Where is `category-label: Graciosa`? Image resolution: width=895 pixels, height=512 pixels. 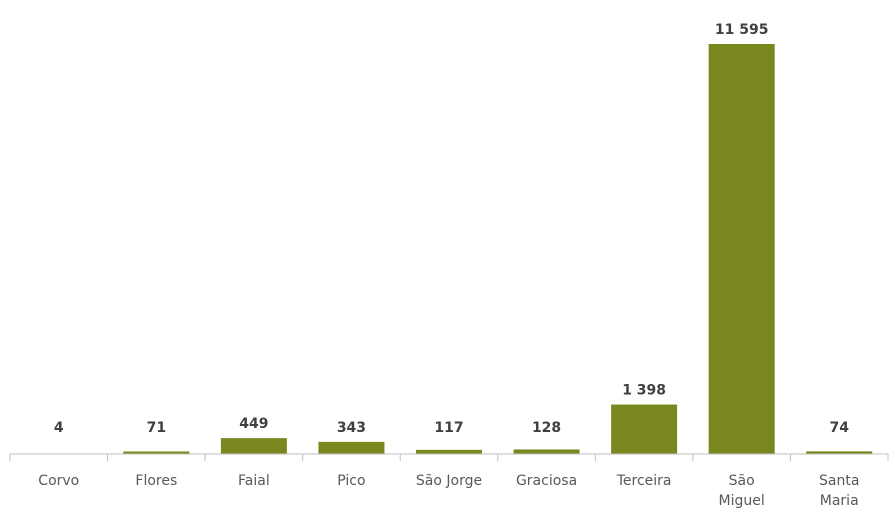 category-label: Graciosa is located at coordinates (546, 481).